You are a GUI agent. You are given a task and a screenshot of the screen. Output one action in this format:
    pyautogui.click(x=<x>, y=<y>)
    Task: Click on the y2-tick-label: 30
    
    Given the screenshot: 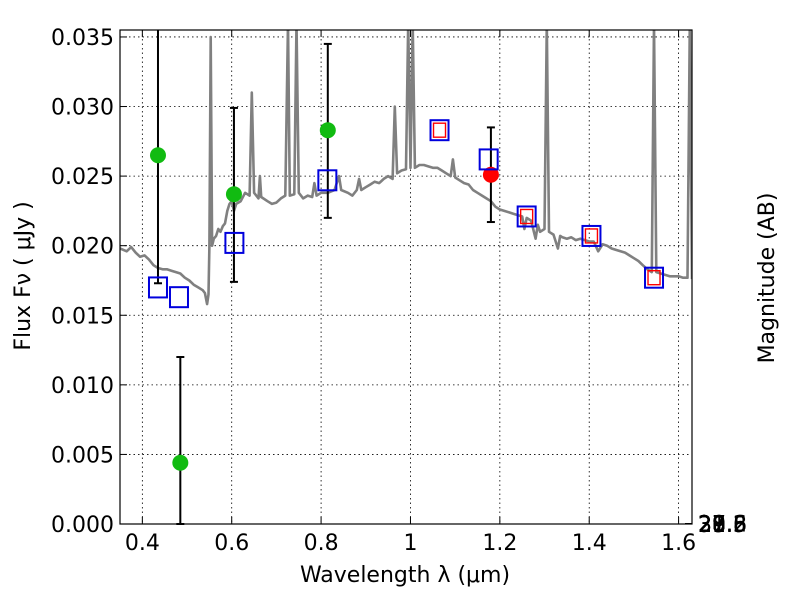 What is the action you would take?
    pyautogui.click(x=712, y=525)
    